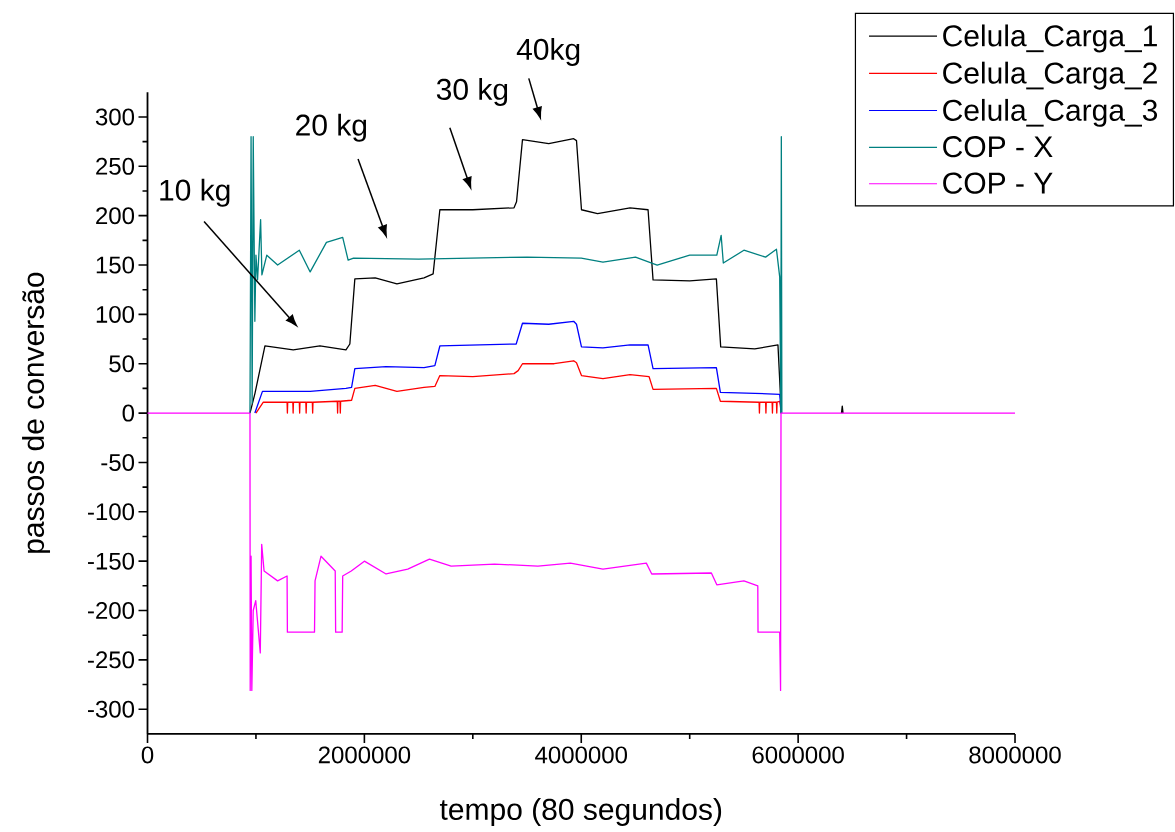  I want to click on x-tick-label: 4000000, so click(581, 755).